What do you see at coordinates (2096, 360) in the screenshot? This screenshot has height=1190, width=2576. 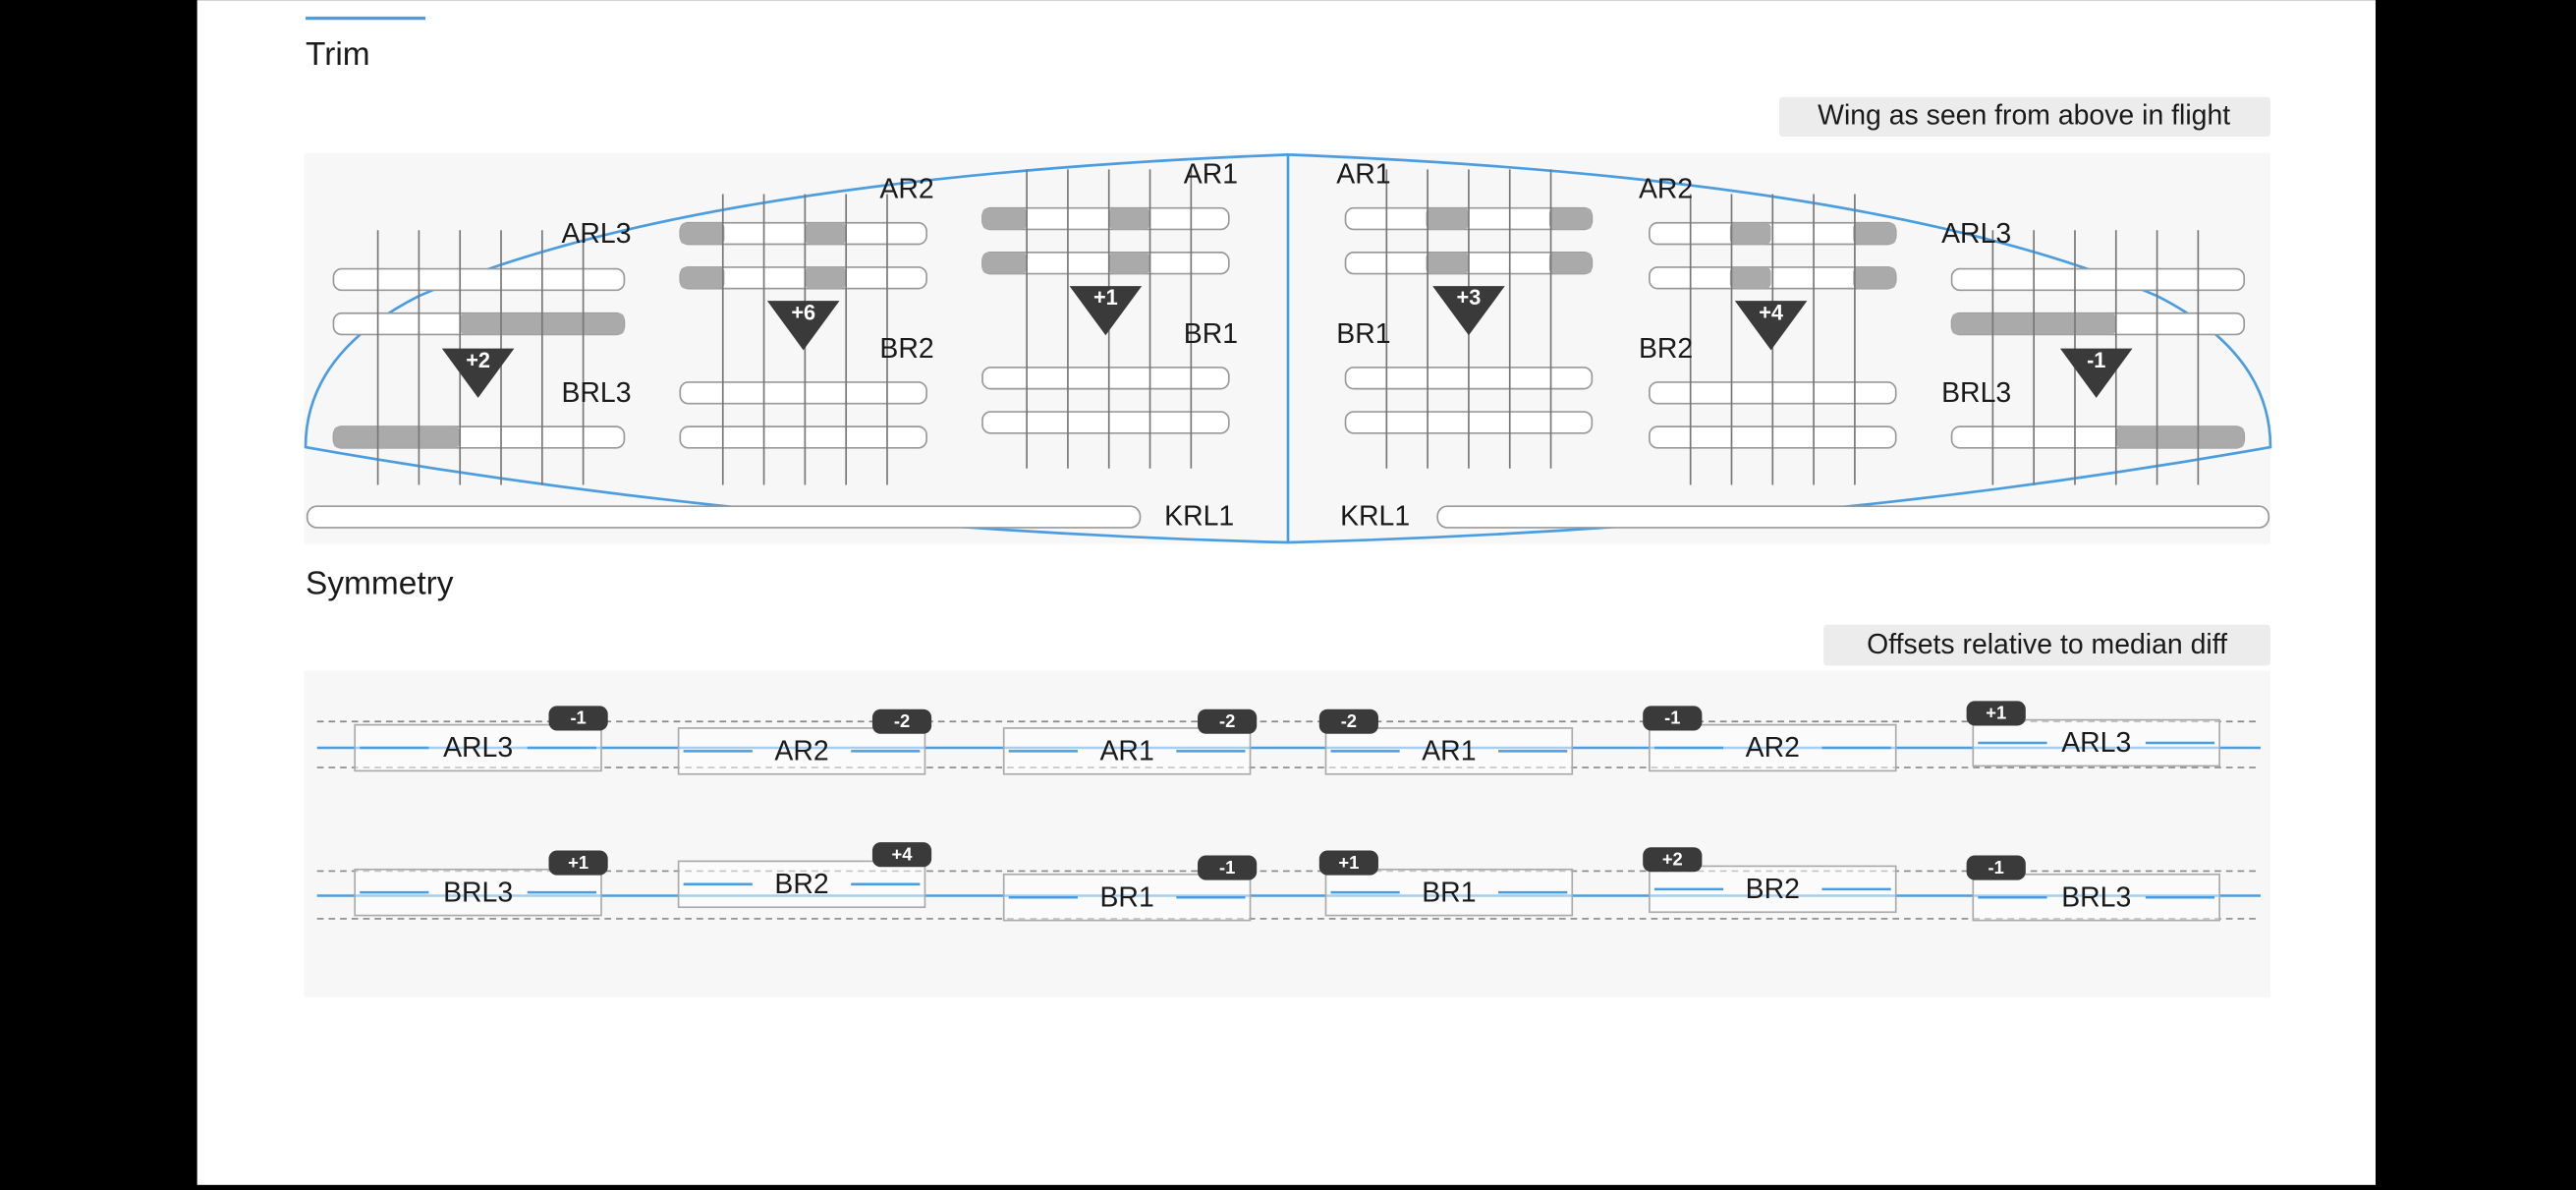 I see `trim-value: -1` at bounding box center [2096, 360].